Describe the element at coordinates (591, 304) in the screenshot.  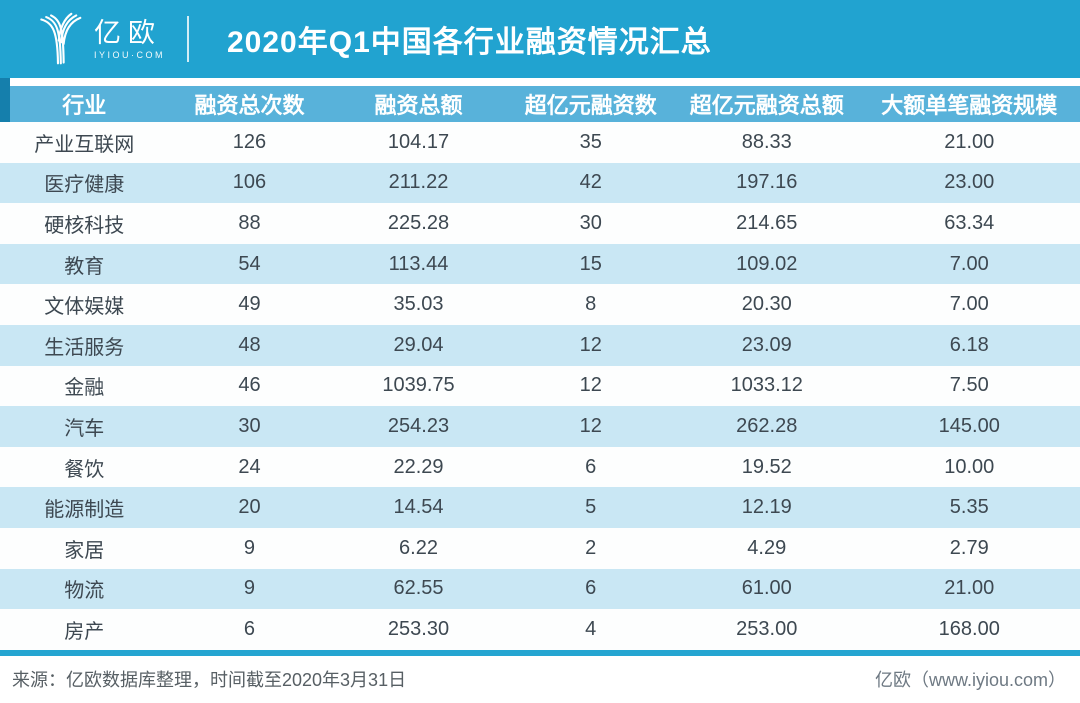
I see `value-cell: 8` at that location.